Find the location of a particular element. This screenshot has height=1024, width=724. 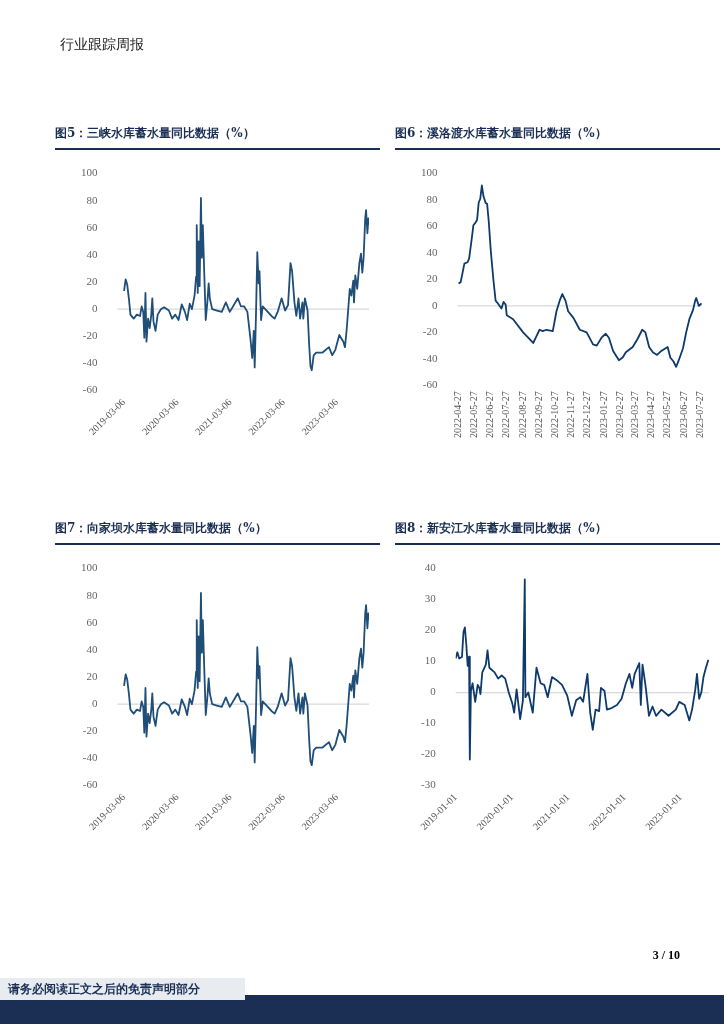

y-tick-label: 30 is located at coordinates (430, 598).